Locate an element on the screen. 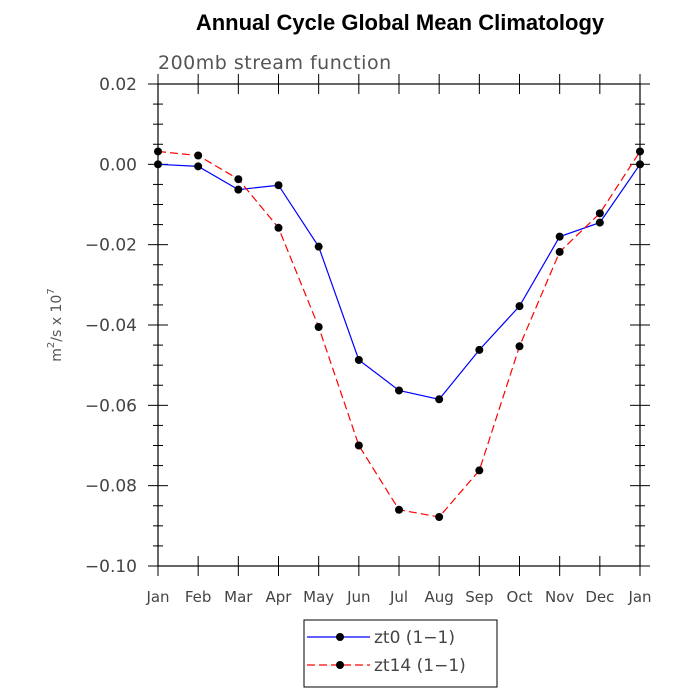  y-axis-title-base: m is located at coordinates (57, 355).